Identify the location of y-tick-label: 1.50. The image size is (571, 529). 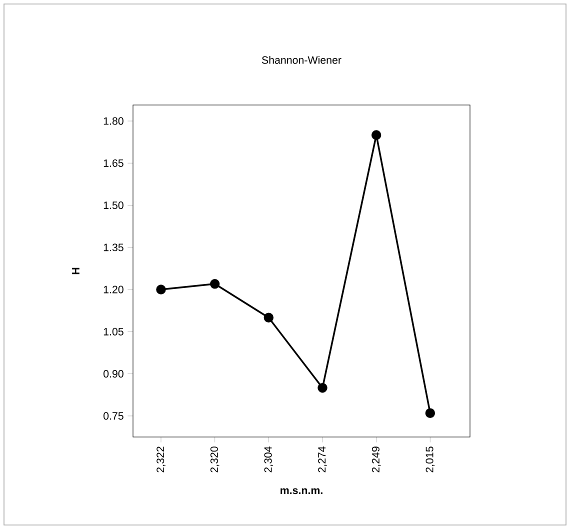
(114, 206).